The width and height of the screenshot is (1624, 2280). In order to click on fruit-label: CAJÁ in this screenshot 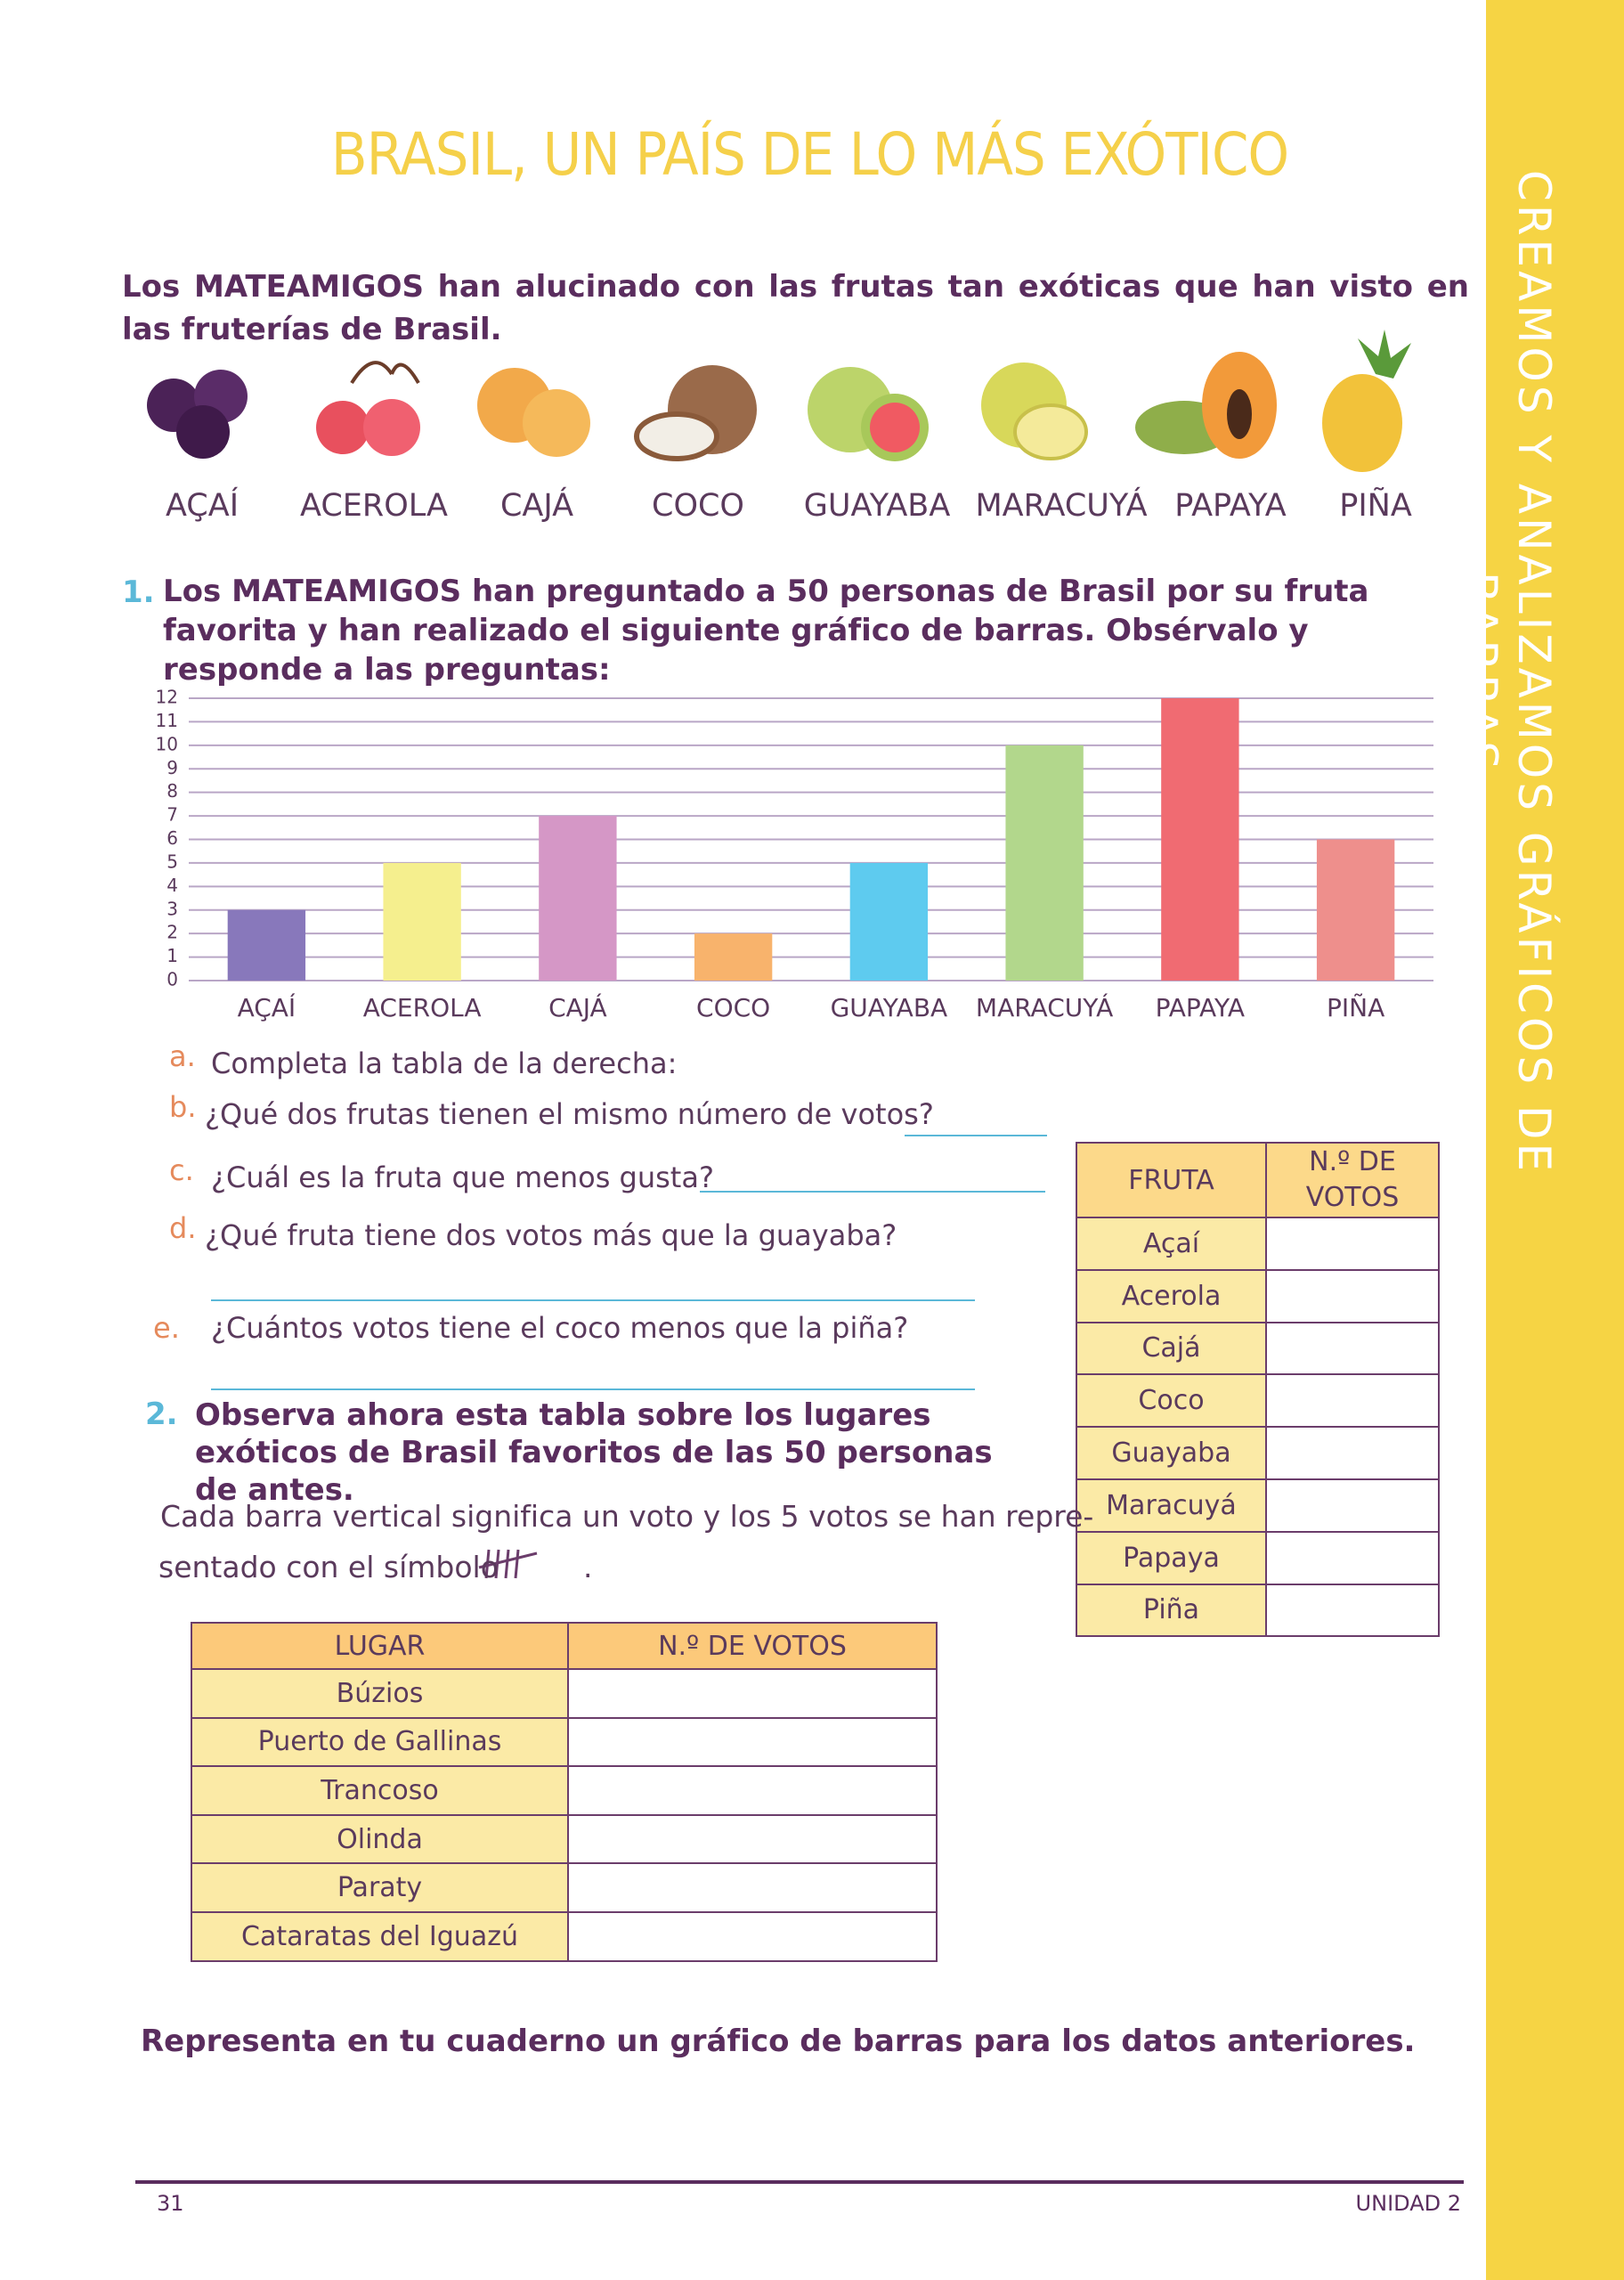, I will do `click(536, 506)`.